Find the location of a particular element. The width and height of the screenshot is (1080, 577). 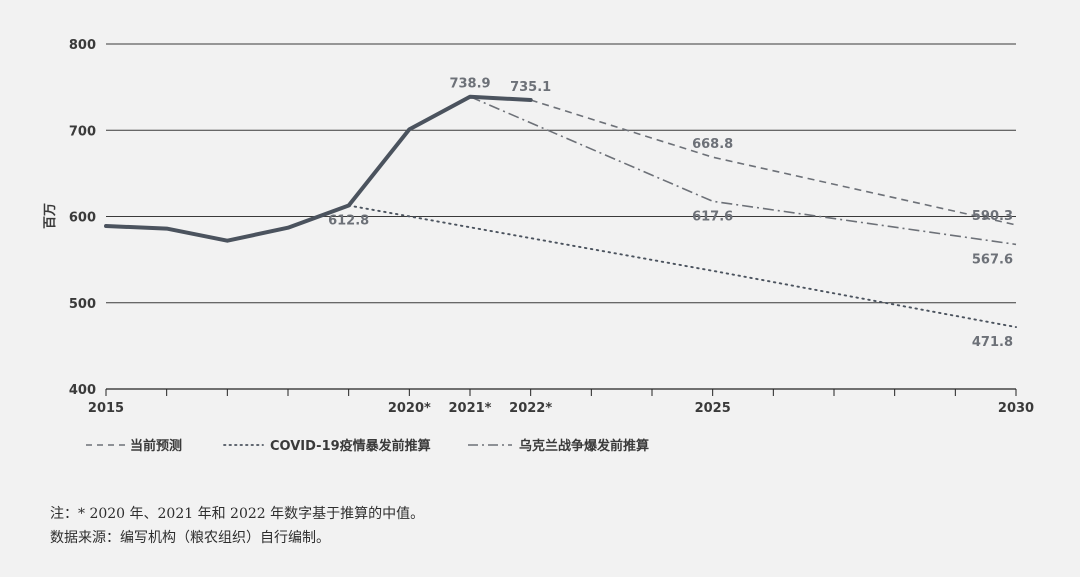

legend: 当前预测 COVID-19疫情暴发前推算 乌克兰战争爆发前推算 is located at coordinates (367, 446).